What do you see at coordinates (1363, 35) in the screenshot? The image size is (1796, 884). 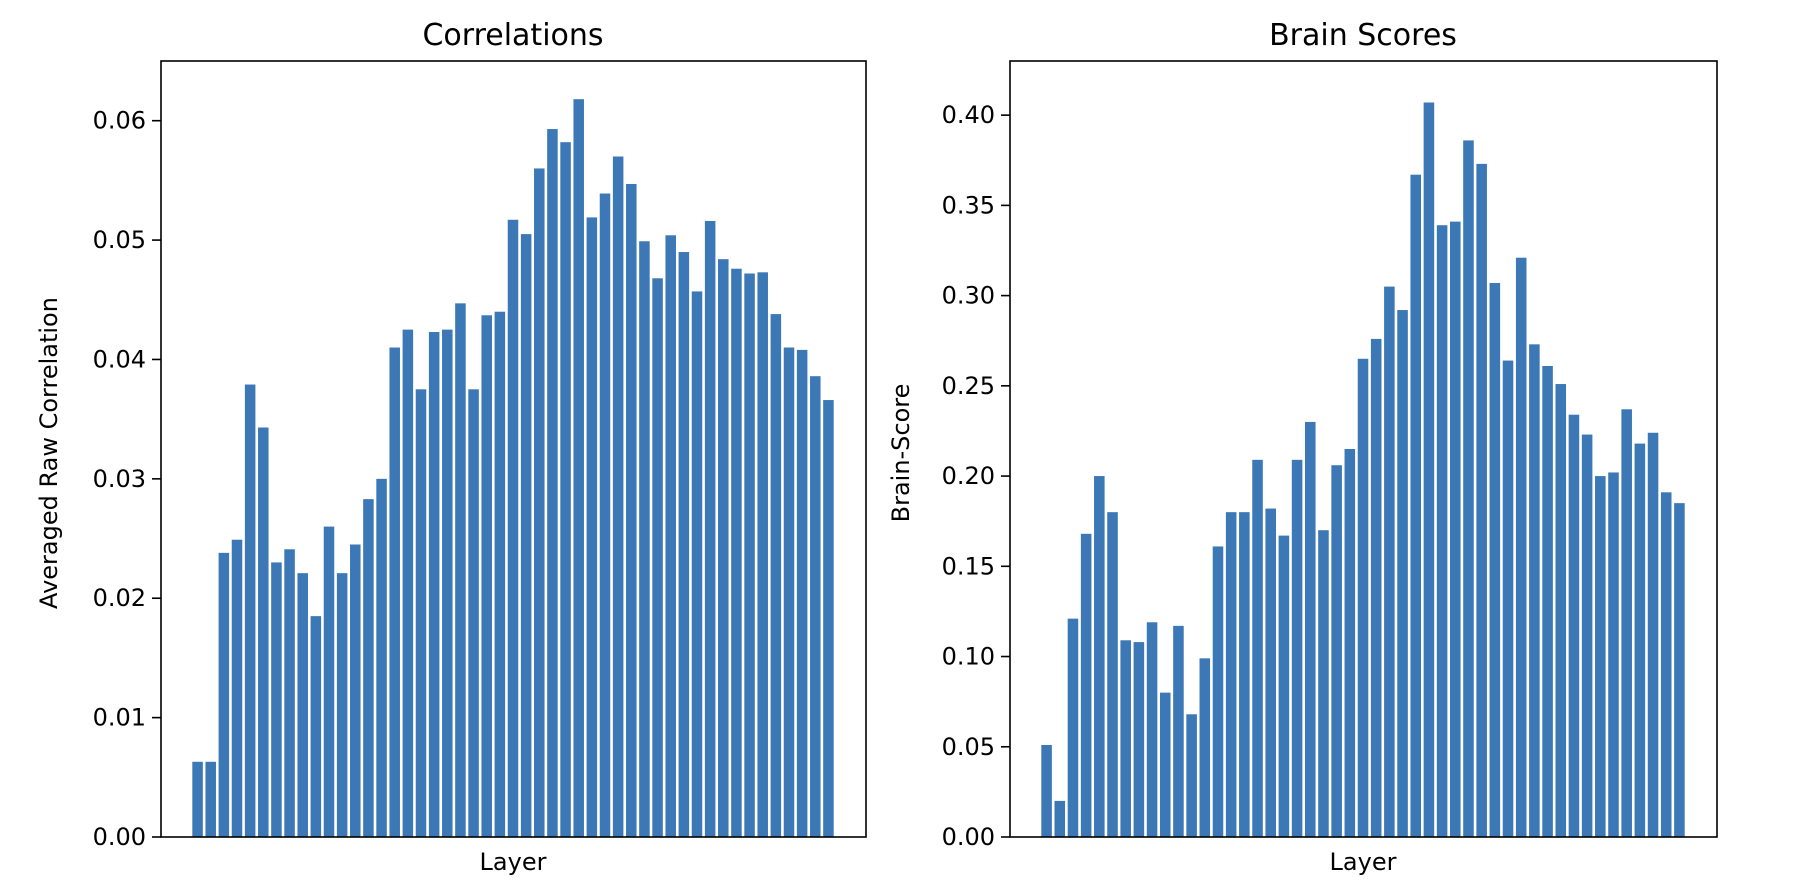 I see `brain-scores-title: Brain Scores` at bounding box center [1363, 35].